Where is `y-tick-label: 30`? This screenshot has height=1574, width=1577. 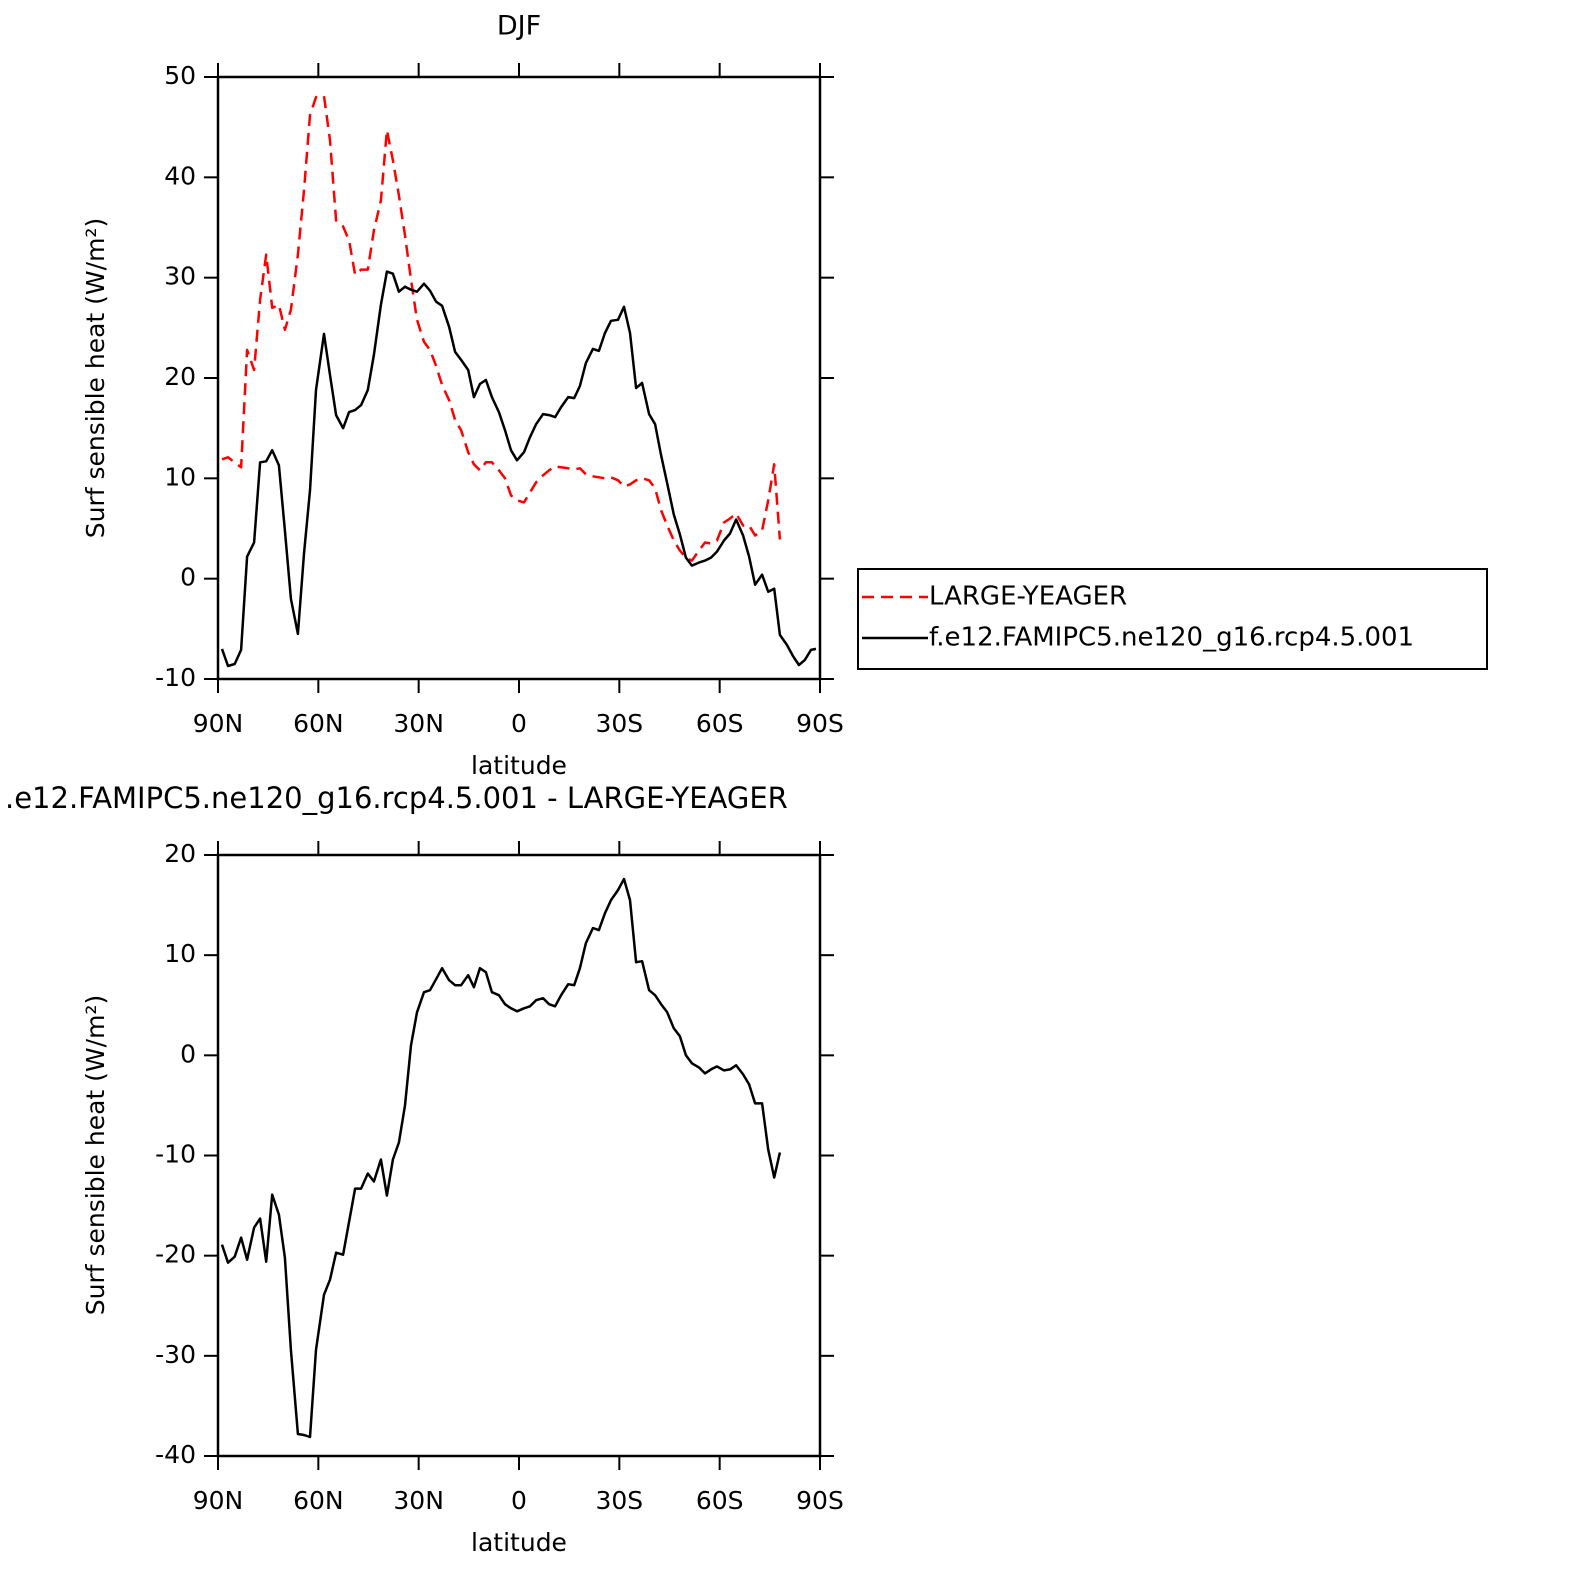 y-tick-label: 30 is located at coordinates (180, 276).